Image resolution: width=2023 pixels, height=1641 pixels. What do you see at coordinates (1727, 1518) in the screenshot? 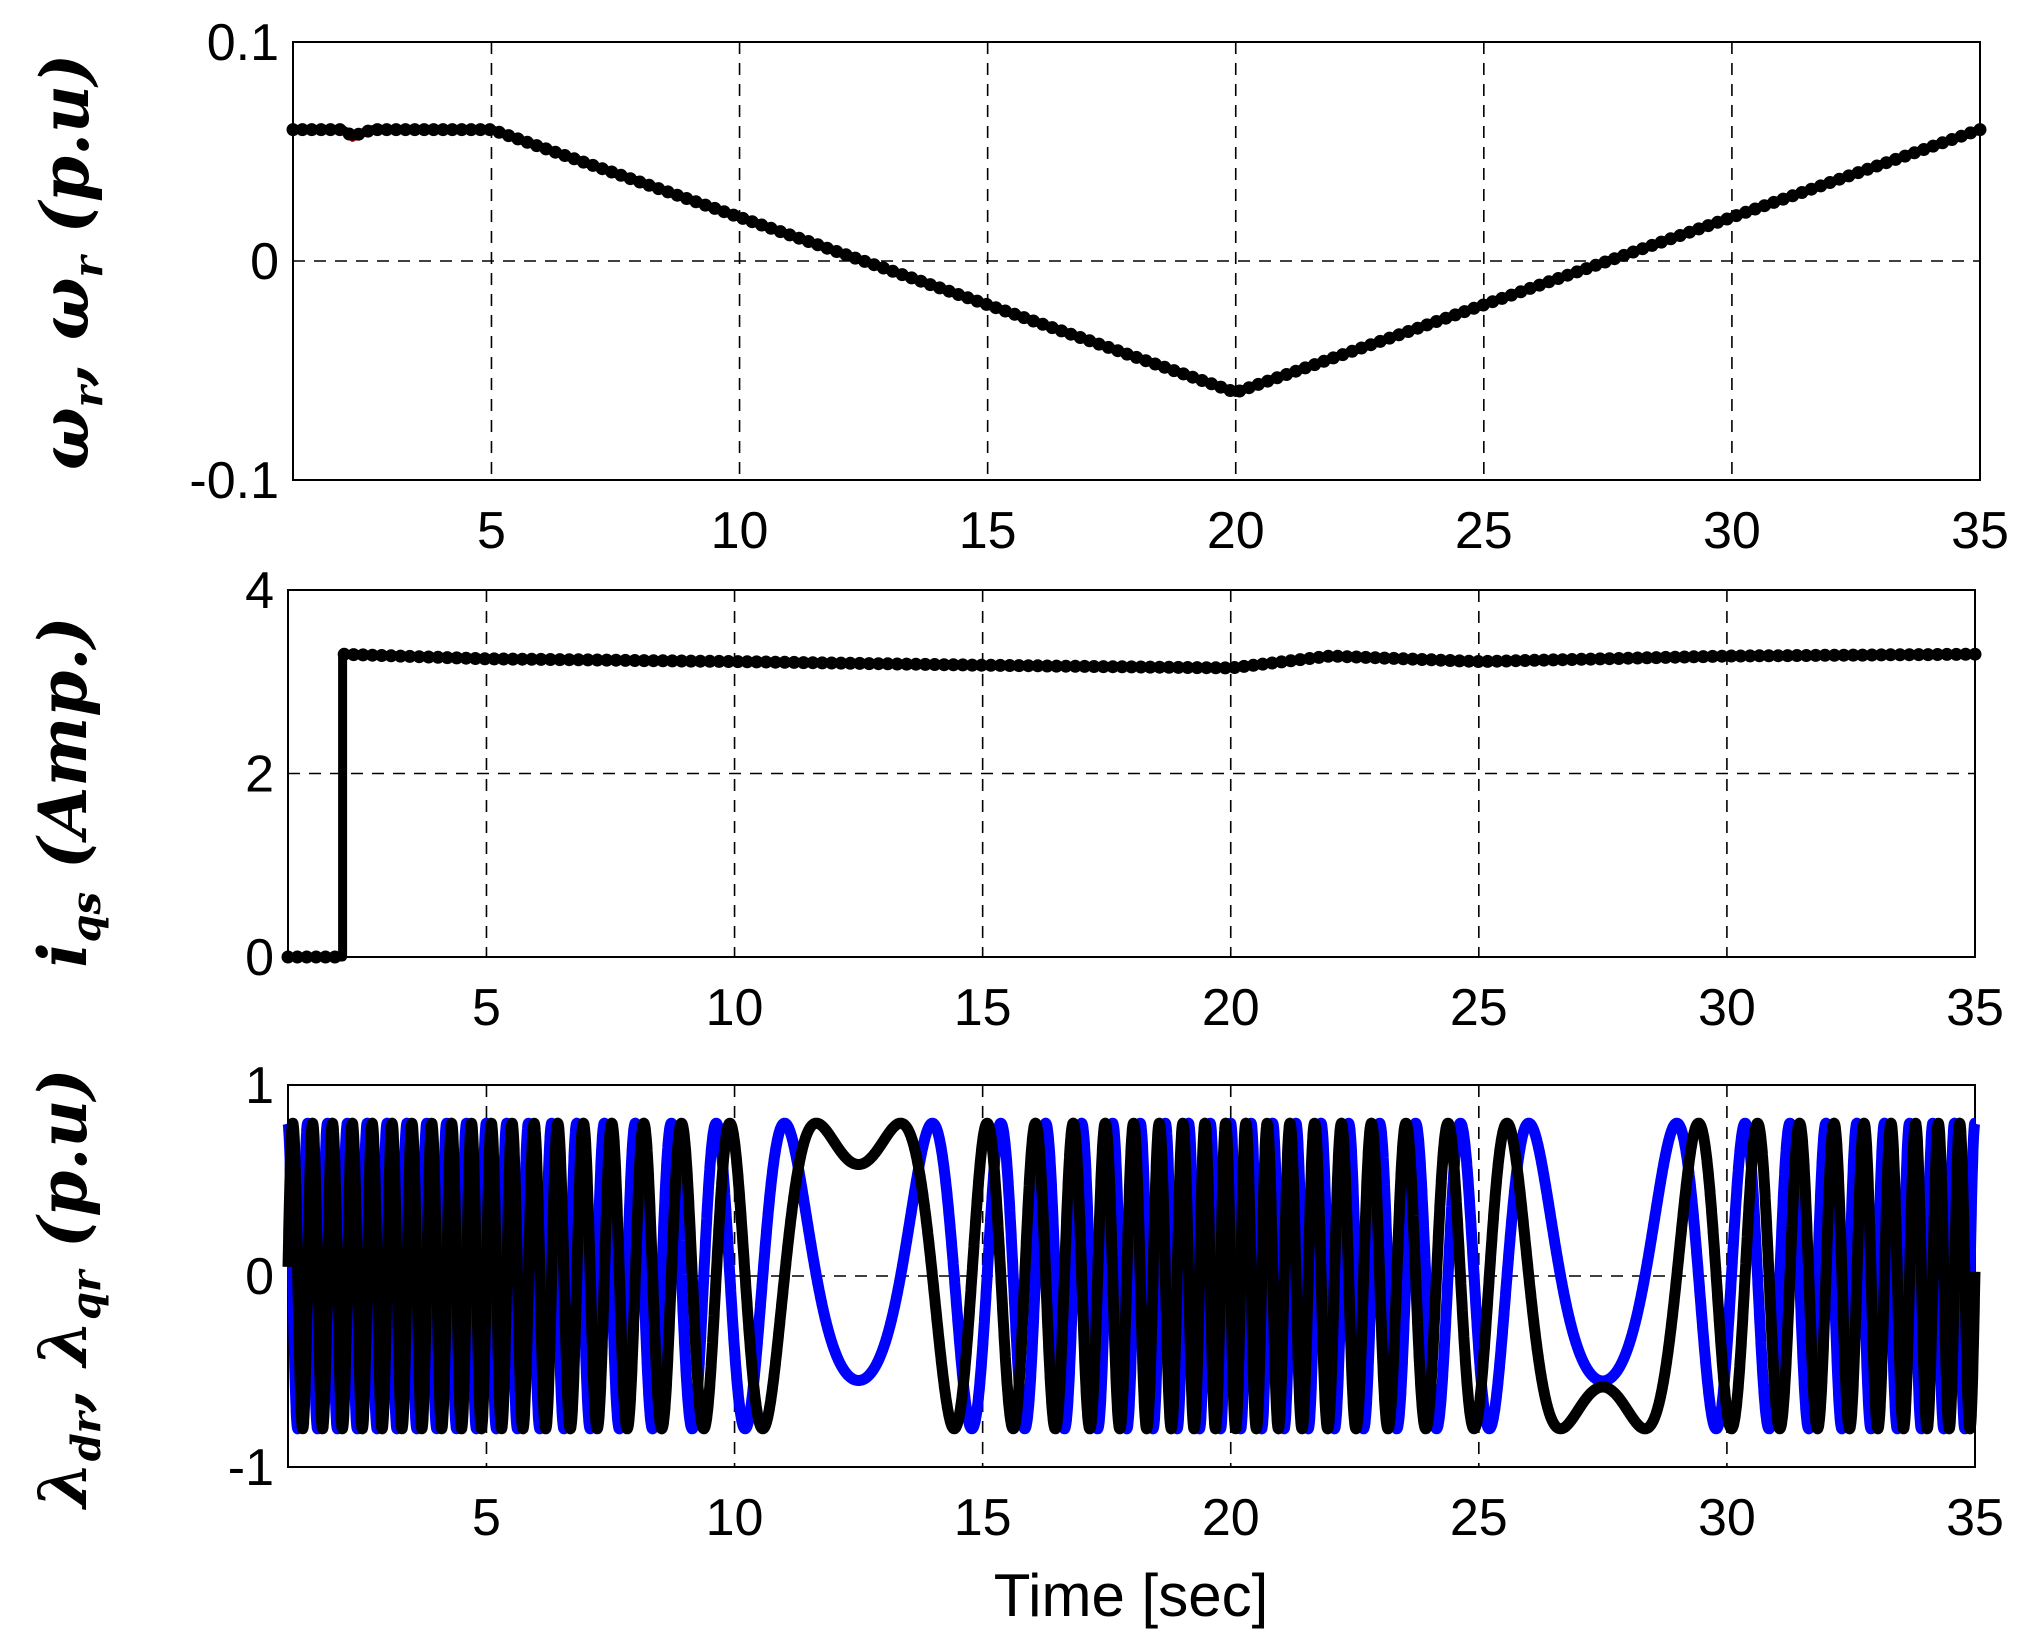
I see `flux-x-tick-label: 30` at bounding box center [1727, 1518].